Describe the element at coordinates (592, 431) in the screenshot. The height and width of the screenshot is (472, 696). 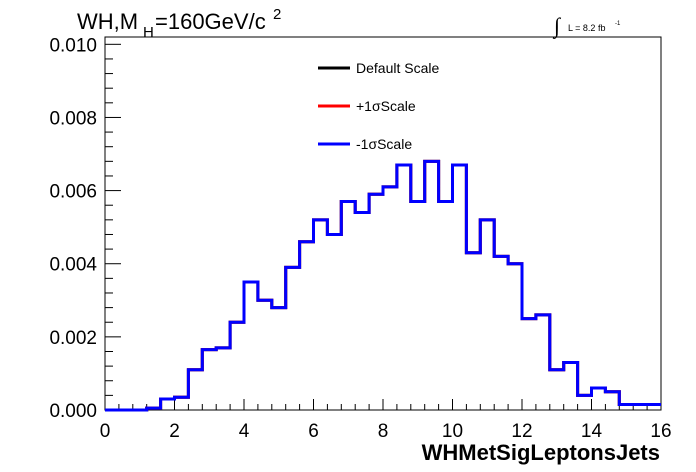
I see `x-tick-label: 14` at that location.